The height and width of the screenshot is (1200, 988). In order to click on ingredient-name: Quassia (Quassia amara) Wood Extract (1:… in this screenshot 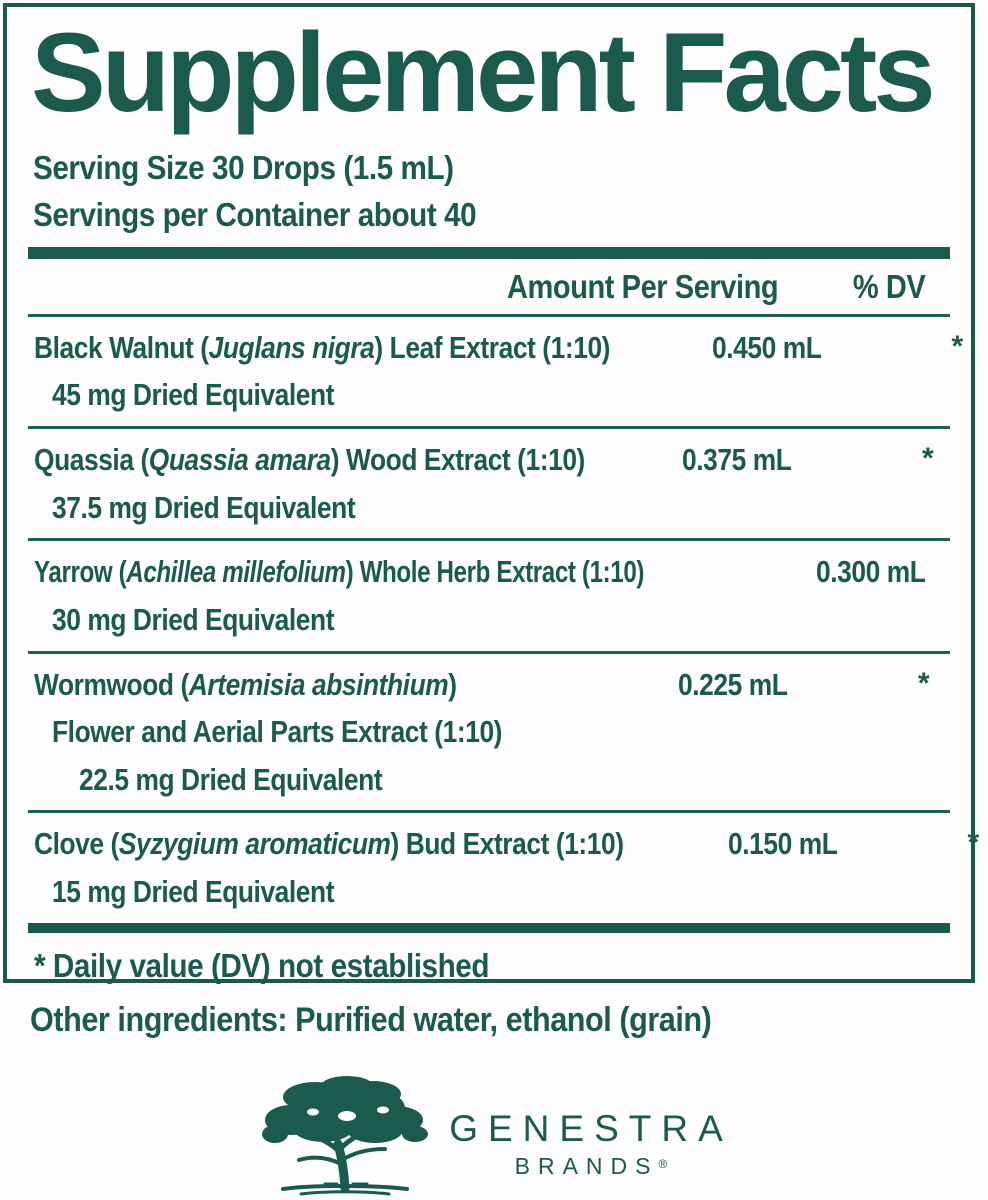, I will do `click(309, 459)`.